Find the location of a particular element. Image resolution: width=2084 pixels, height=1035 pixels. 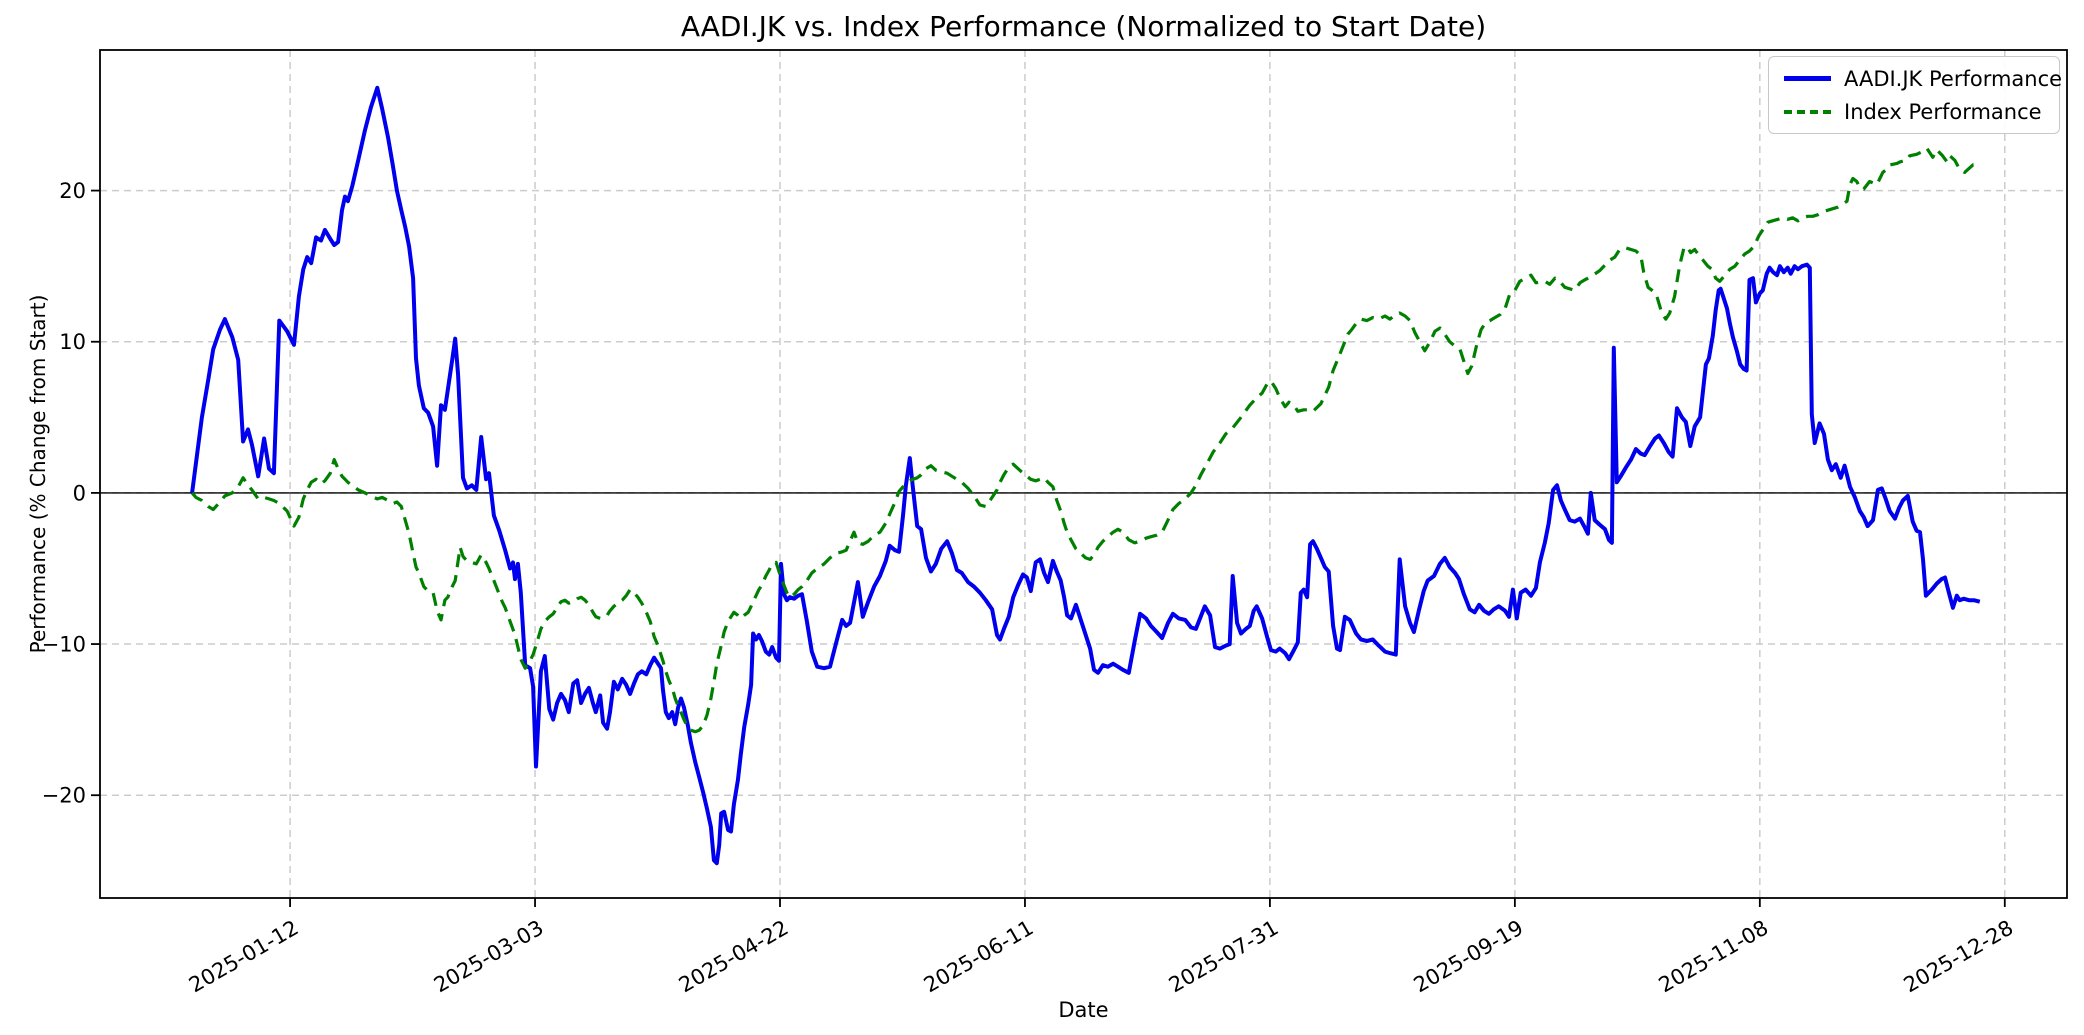

legend-item-aadi: AADI.JK Performance is located at coordinates (1923, 78).